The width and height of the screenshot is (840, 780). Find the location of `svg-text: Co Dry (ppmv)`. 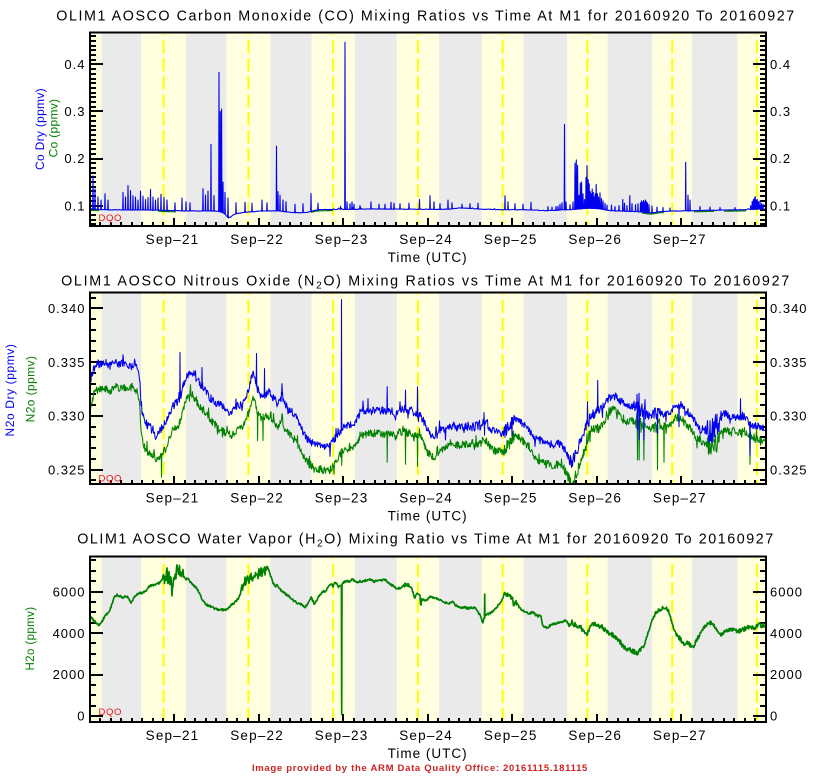

svg-text: Co Dry (ppmv) is located at coordinates (40, 129).